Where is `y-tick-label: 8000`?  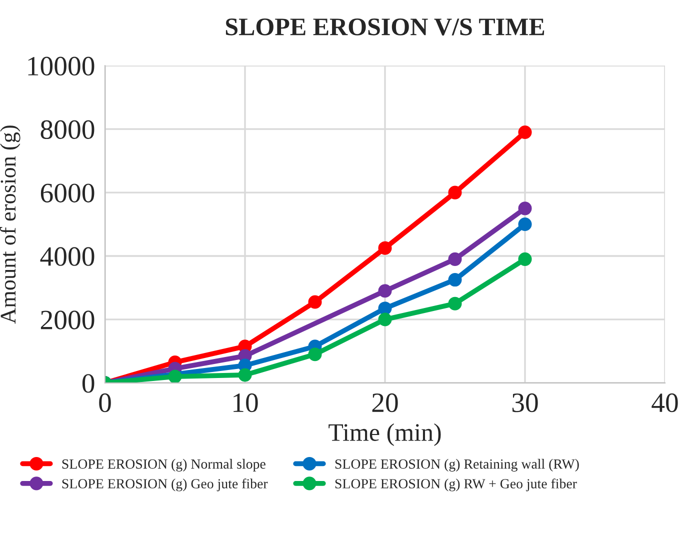
y-tick-label: 8000 is located at coordinates (67, 130).